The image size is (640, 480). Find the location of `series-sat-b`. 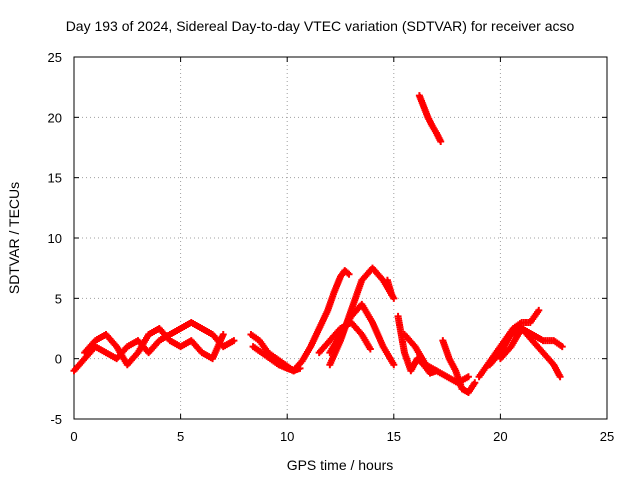

series-sat-b is located at coordinates (154, 347).